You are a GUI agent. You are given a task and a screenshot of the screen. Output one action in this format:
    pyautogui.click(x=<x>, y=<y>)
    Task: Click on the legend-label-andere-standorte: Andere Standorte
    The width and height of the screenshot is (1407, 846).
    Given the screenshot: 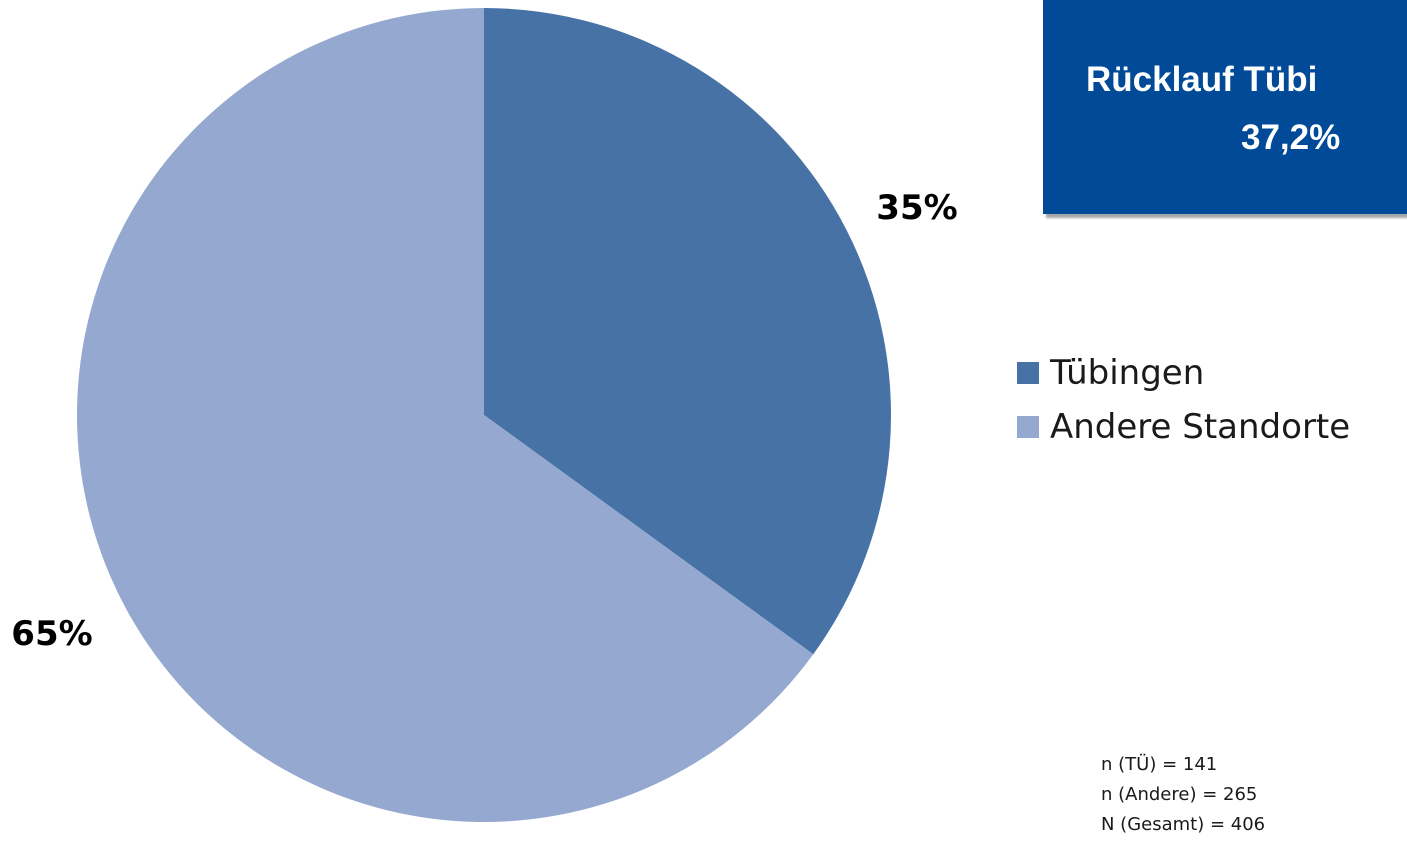 What is the action you would take?
    pyautogui.click(x=1200, y=427)
    